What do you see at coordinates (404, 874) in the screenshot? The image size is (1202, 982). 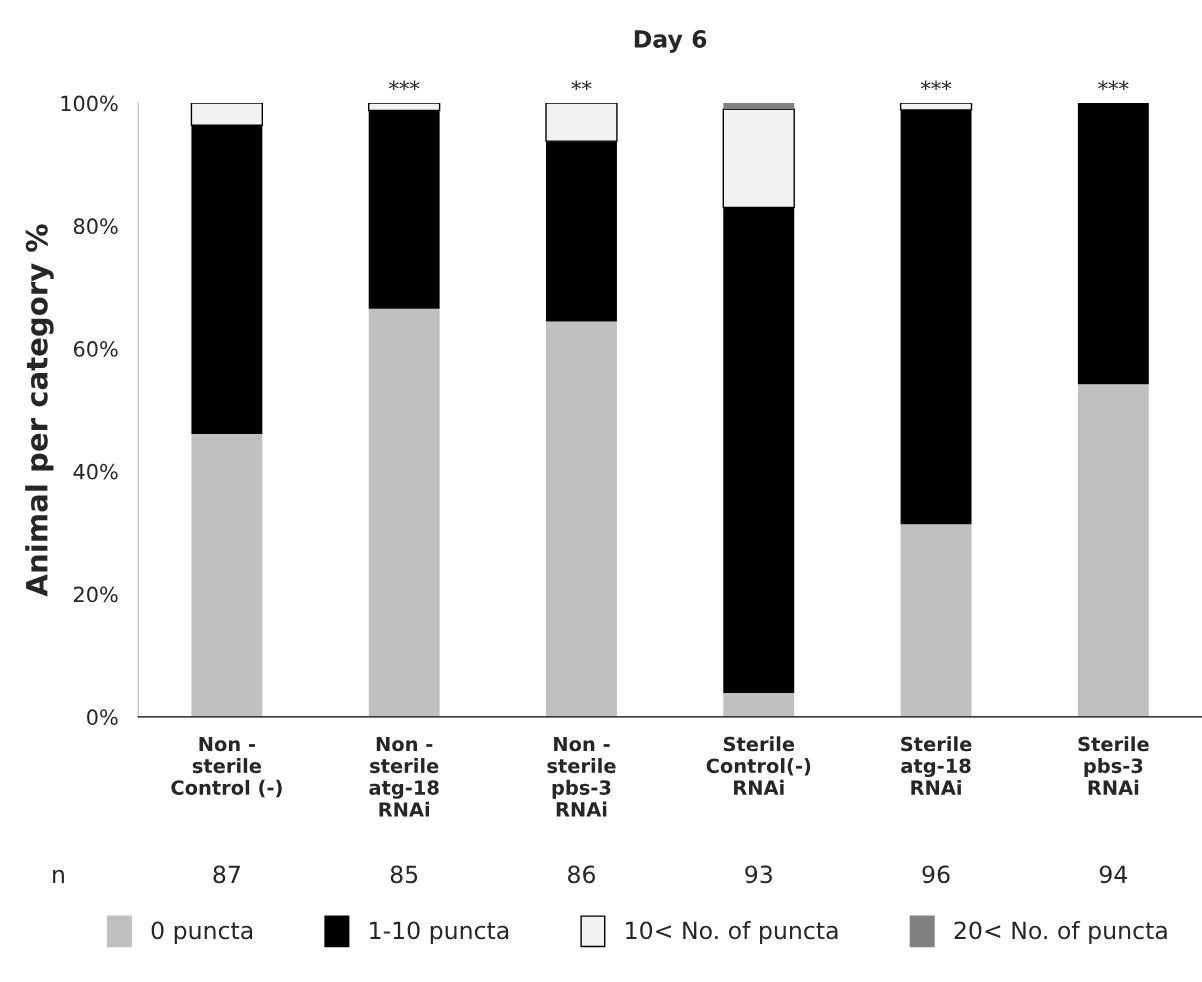 I see `text: 85` at bounding box center [404, 874].